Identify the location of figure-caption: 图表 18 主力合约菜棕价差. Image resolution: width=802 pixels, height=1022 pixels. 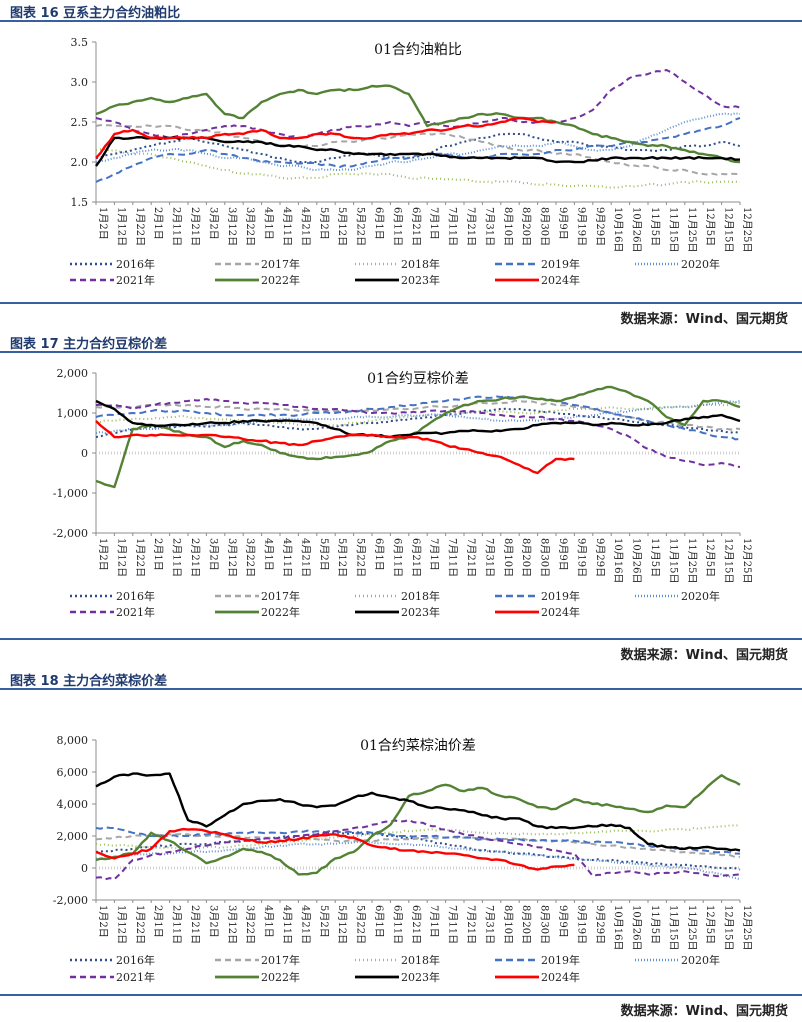
(89, 681).